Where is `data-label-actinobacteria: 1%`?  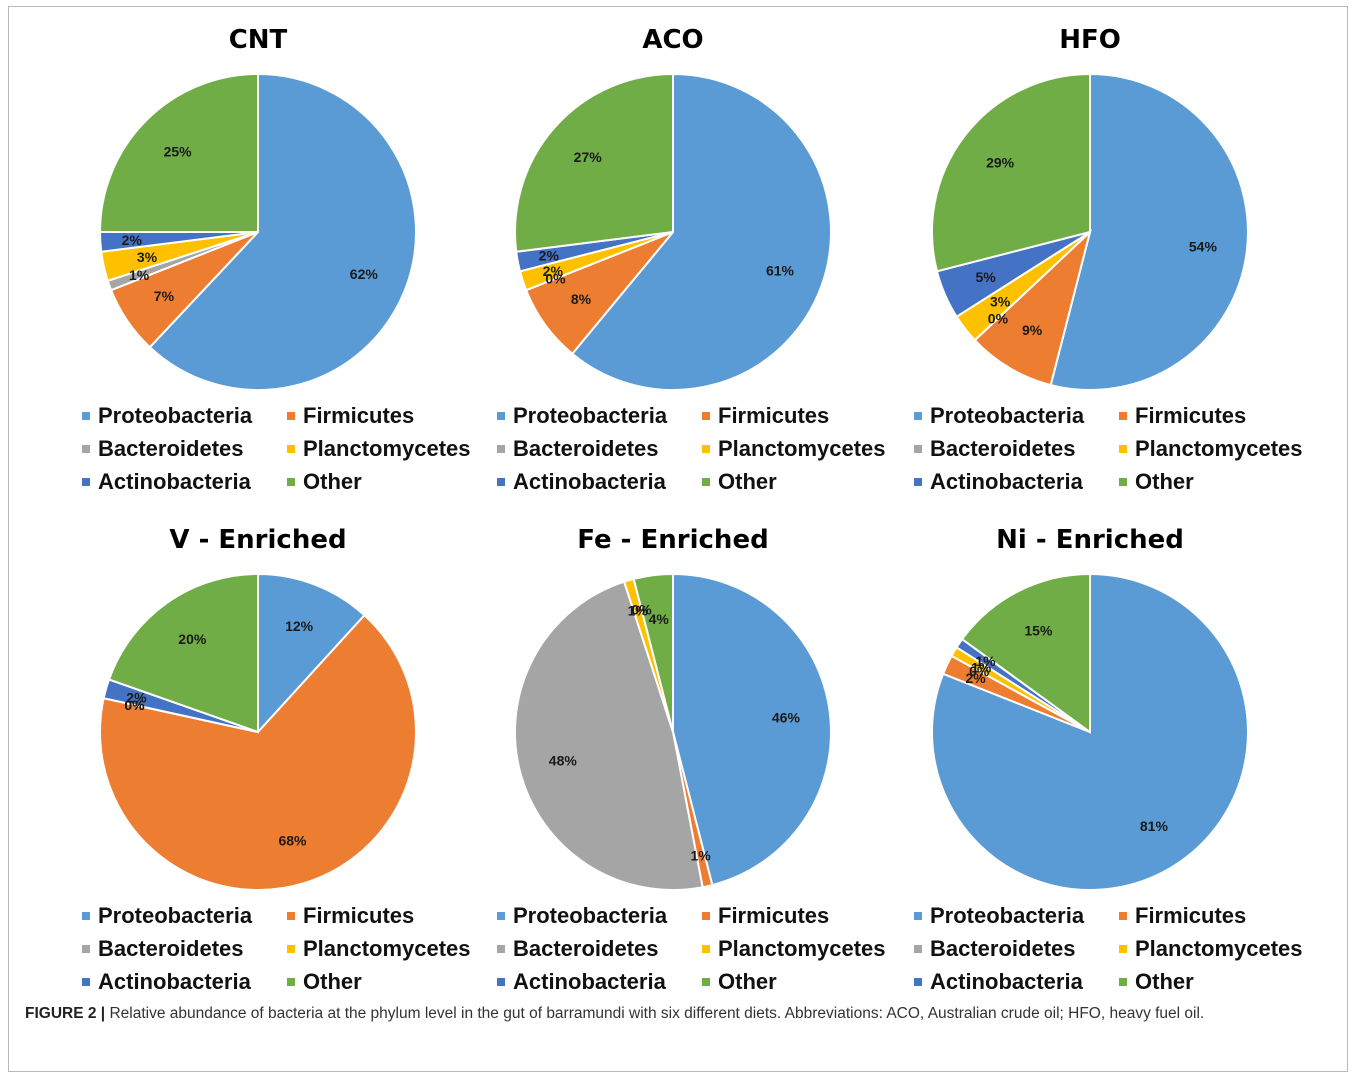
data-label-actinobacteria: 1% is located at coordinates (985, 661).